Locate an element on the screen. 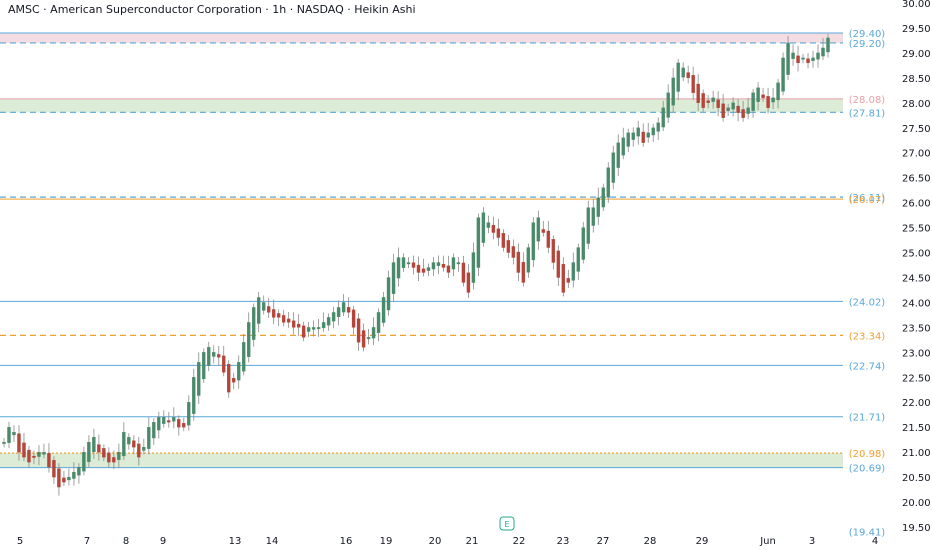 Image resolution: width=932 pixels, height=550 pixels. x-tick-label: 28 is located at coordinates (650, 541).